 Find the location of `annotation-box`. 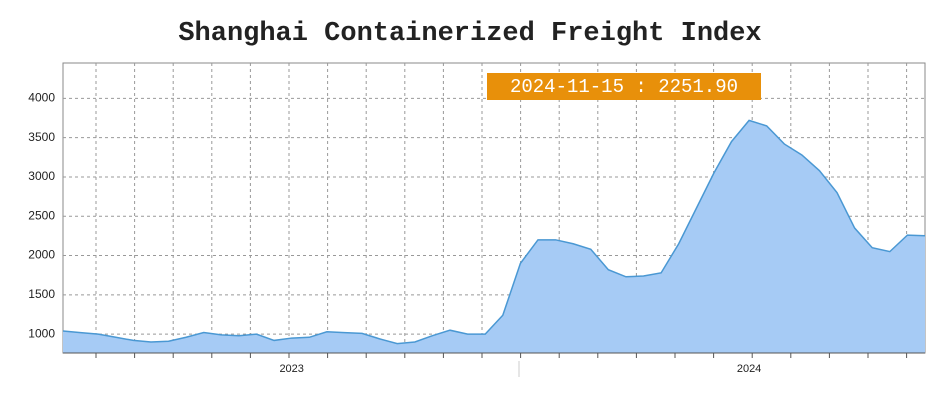

annotation-box is located at coordinates (624, 86).